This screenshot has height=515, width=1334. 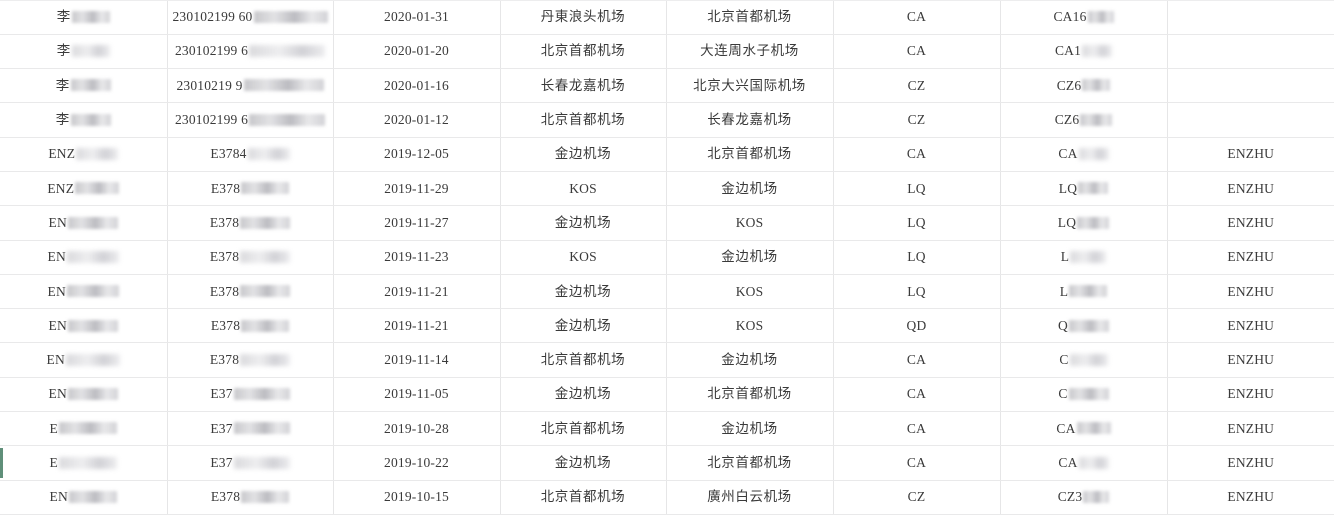 I want to click on table-row: 李 230102199 6 2020-01-20 北京首都机场 大连周水子机场 CA CA1, so click(x=667, y=52).